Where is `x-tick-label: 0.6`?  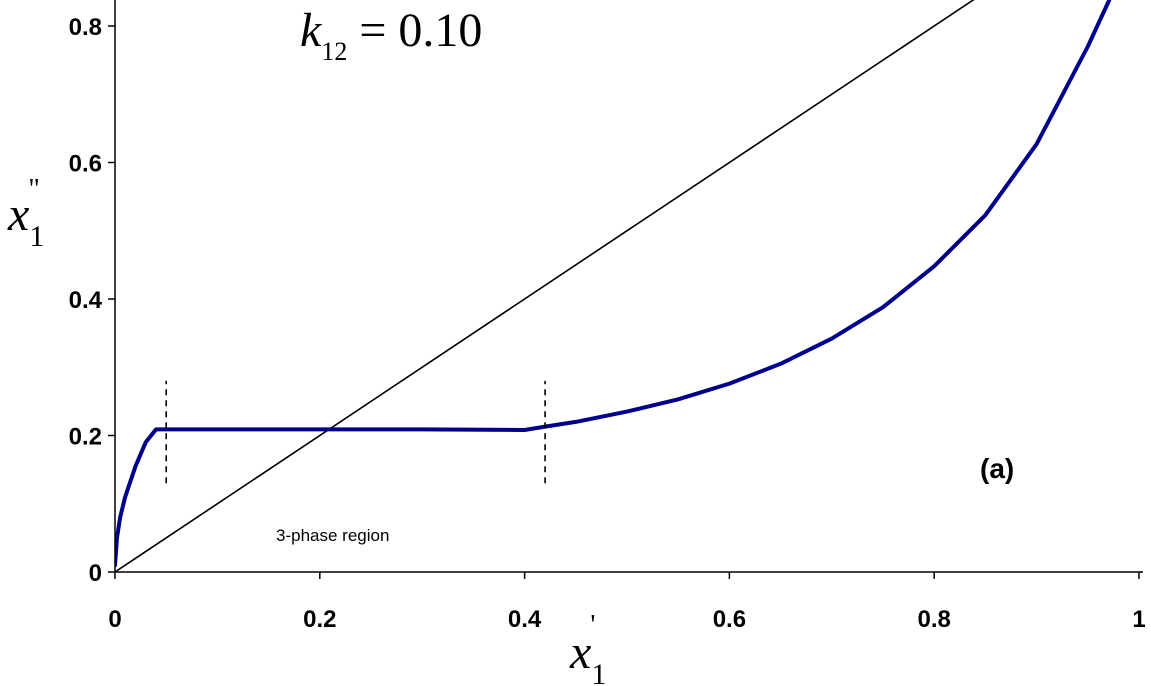 x-tick-label: 0.6 is located at coordinates (729, 619).